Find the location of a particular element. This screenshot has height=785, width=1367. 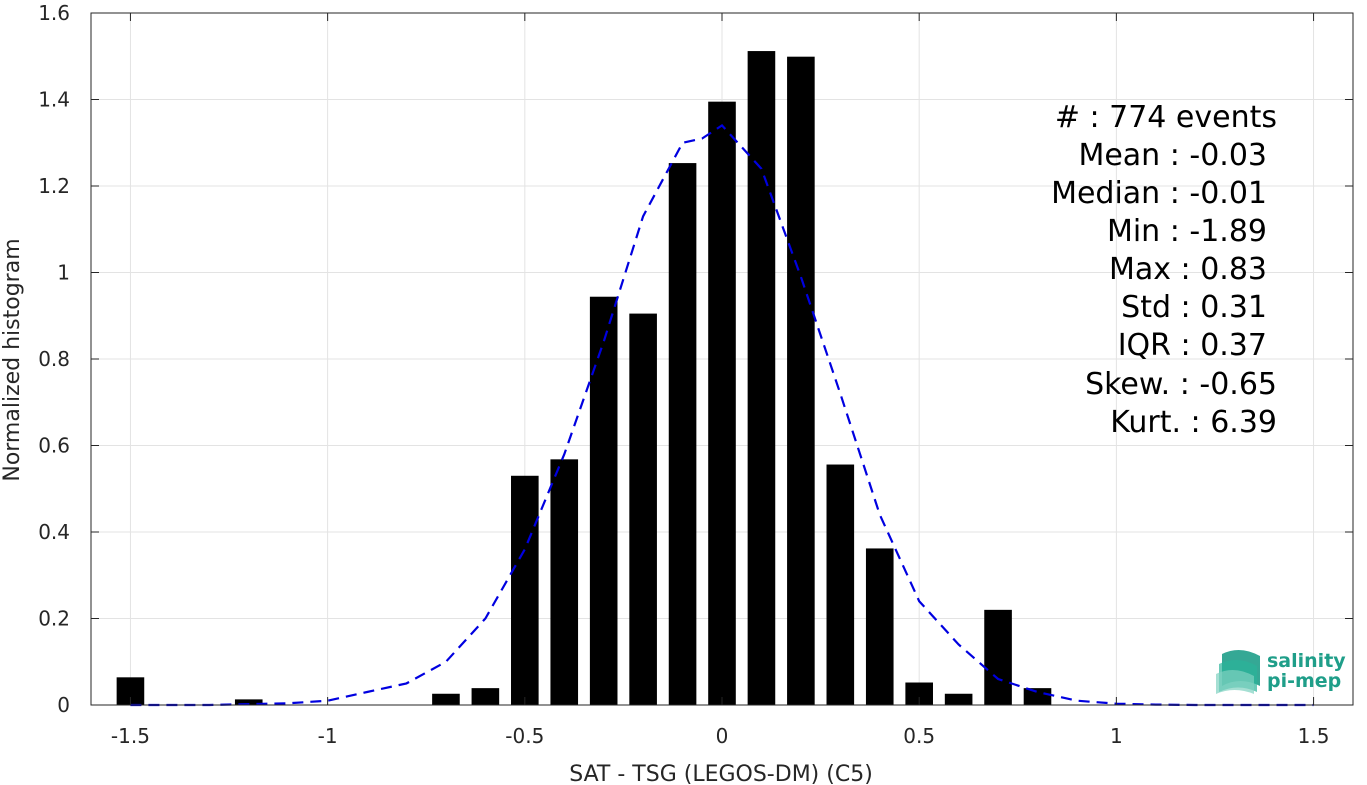

y-tick-label: 1.4 is located at coordinates (54, 100).